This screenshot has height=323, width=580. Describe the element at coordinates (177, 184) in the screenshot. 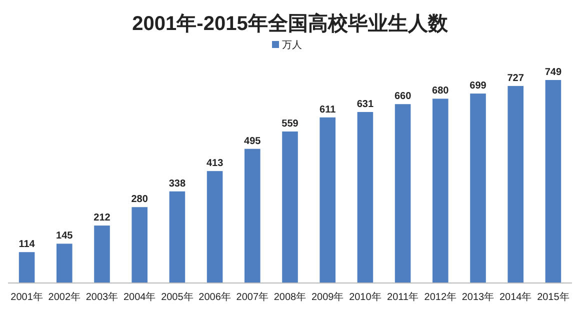

I see `data-label: 338` at that location.